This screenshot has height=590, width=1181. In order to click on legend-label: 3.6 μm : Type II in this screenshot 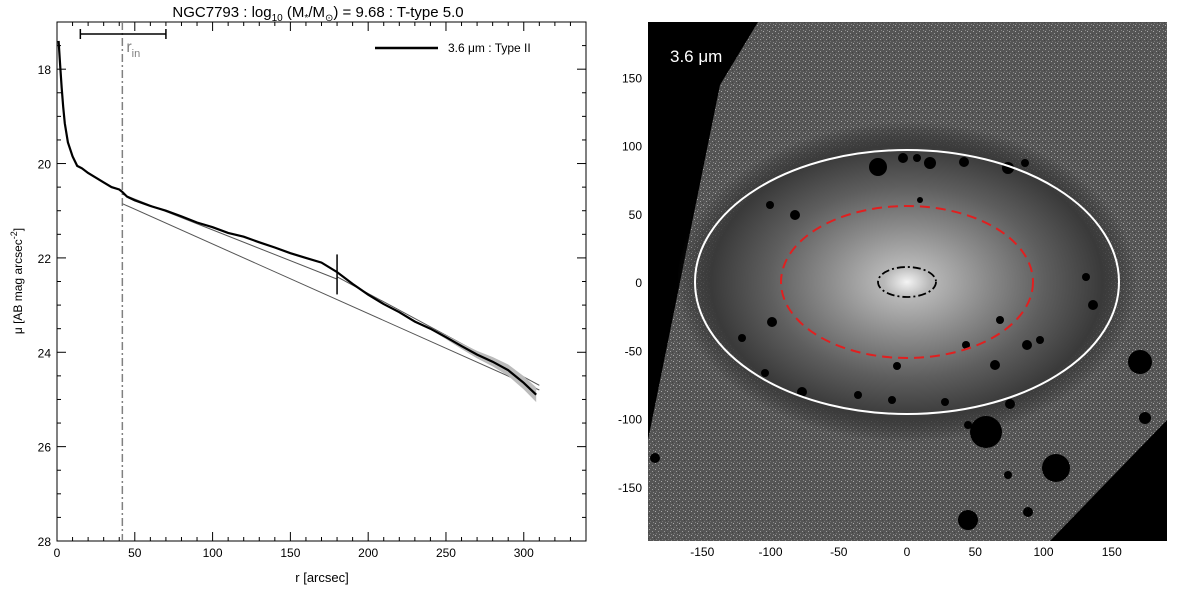, I will do `click(489, 48)`.